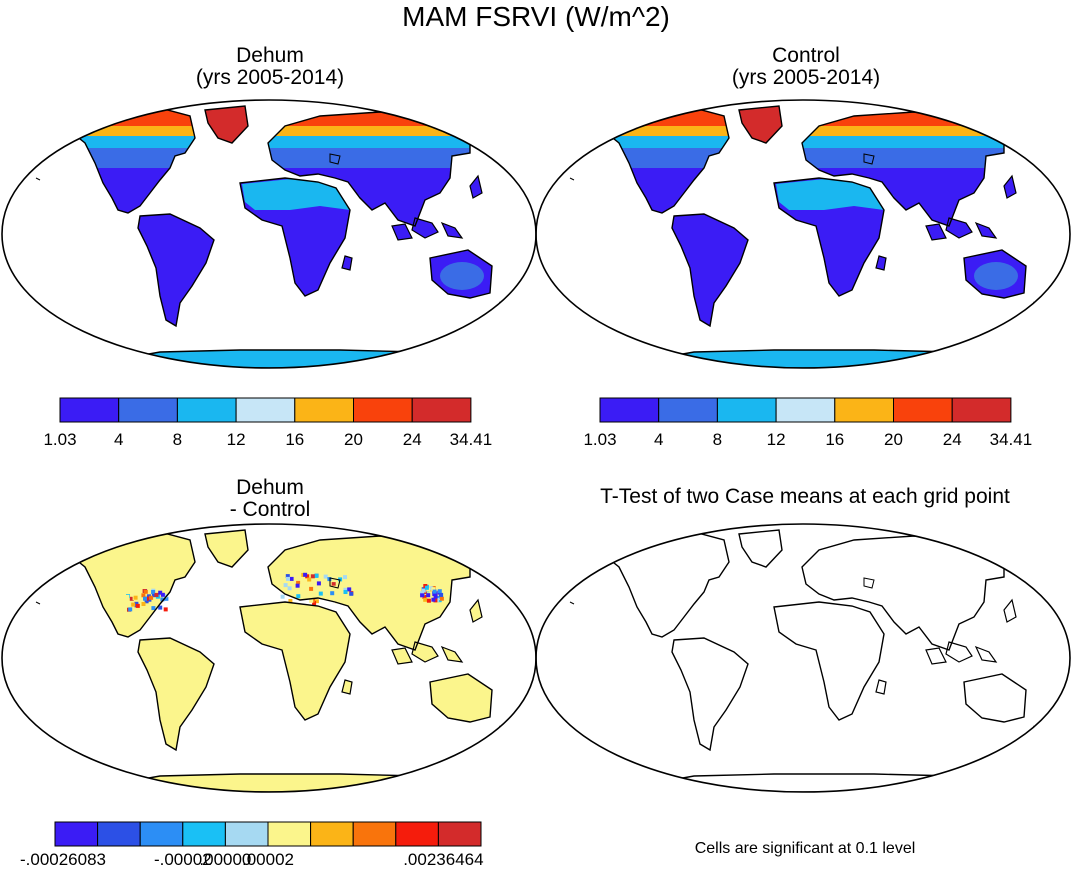 The width and height of the screenshot is (1072, 869). What do you see at coordinates (717, 439) in the screenshot?
I see `control-cb-tick-label-2: 8` at bounding box center [717, 439].